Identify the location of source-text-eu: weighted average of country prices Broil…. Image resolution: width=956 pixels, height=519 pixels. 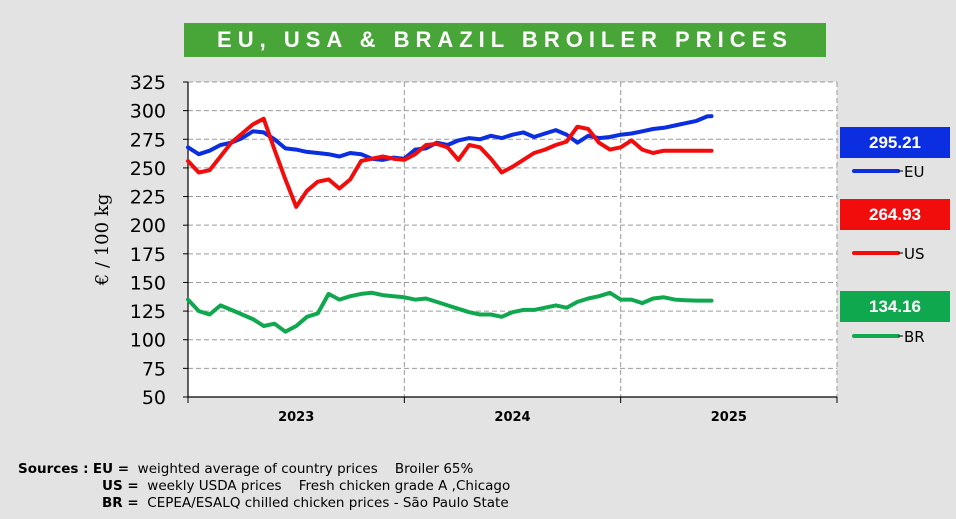
(305, 469).